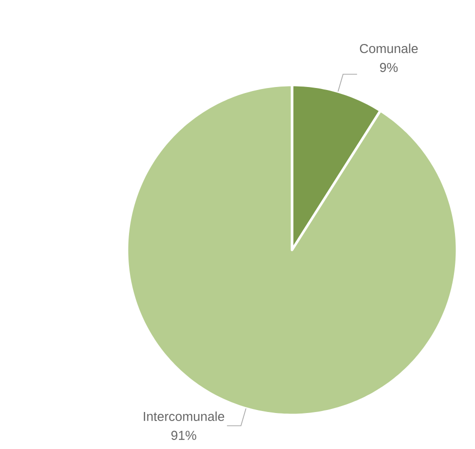 The height and width of the screenshot is (449, 475). What do you see at coordinates (389, 67) in the screenshot?
I see `data-label: 9%` at bounding box center [389, 67].